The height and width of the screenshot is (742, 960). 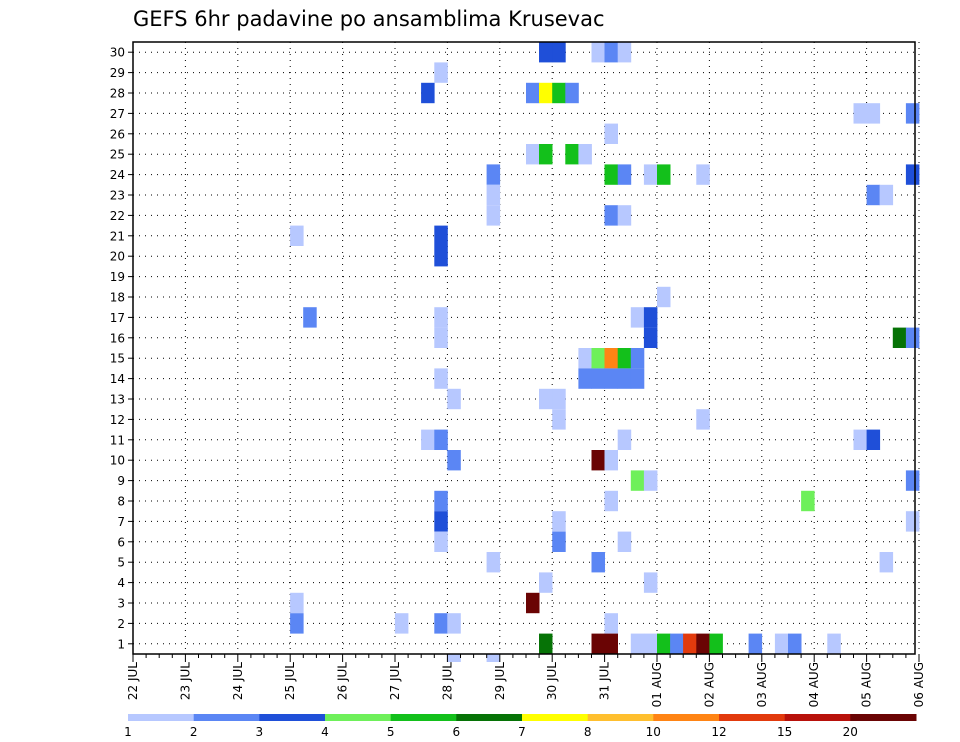 I want to click on colorbar-label: 3, so click(x=259, y=732).